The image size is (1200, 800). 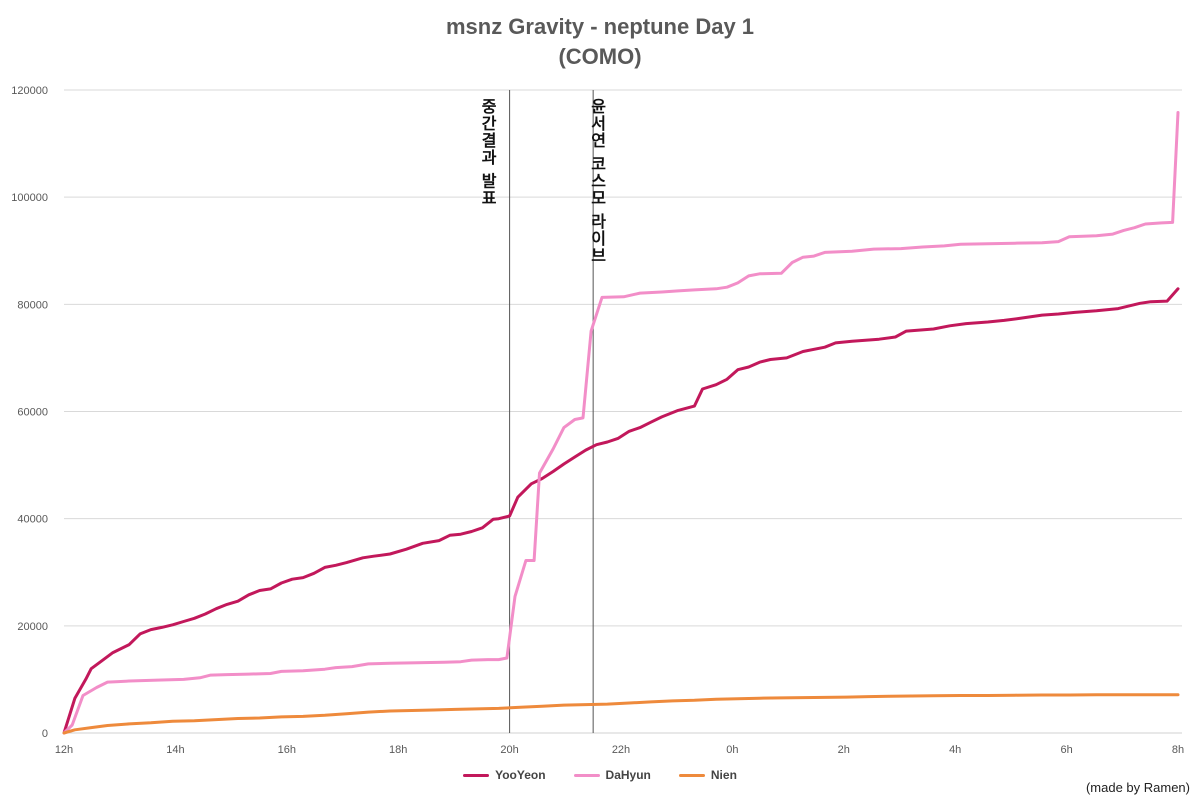 What do you see at coordinates (1178, 750) in the screenshot?
I see `x-tick-label: 8h` at bounding box center [1178, 750].